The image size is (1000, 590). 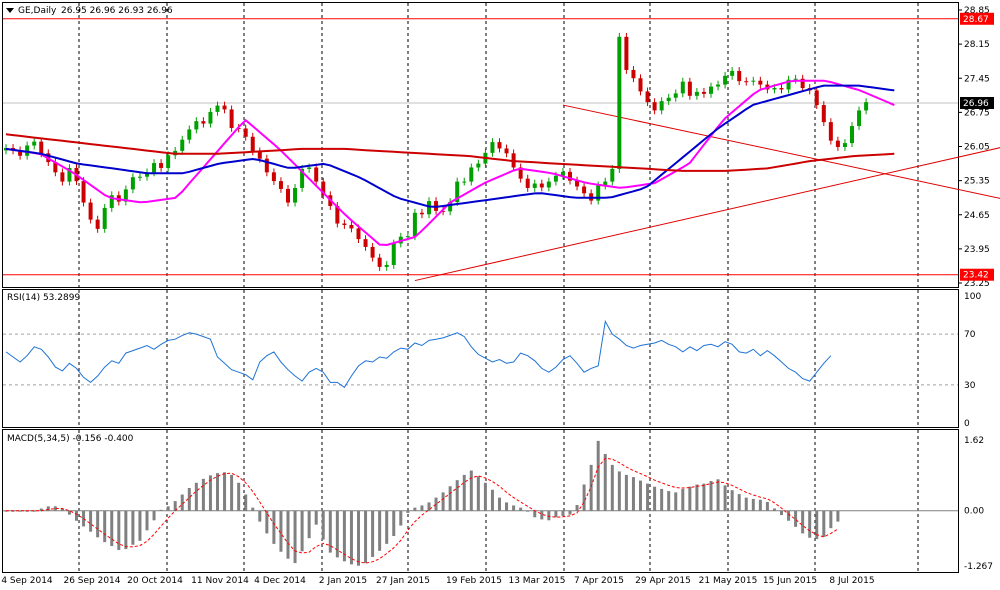 I want to click on current-price-tag, so click(x=977, y=103).